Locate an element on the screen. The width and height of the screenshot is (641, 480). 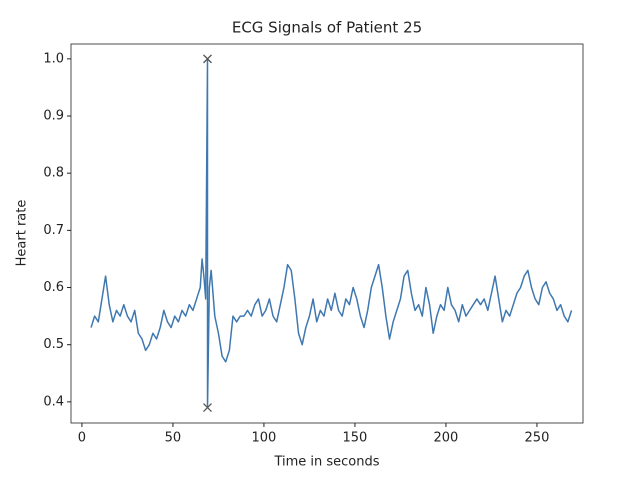
chart-title: ECG Signals of Patient 25 is located at coordinates (327, 28).